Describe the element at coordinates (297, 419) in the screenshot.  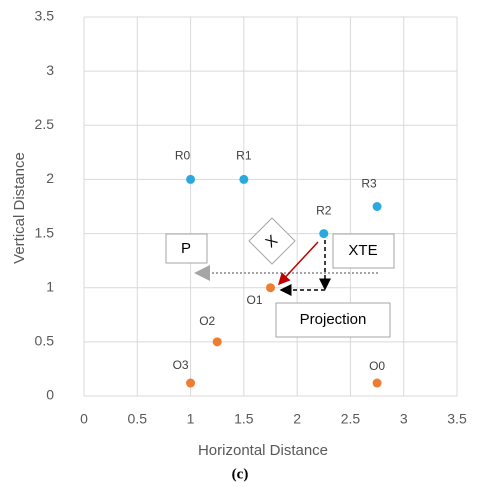
I see `x-tick-label: 2` at that location.